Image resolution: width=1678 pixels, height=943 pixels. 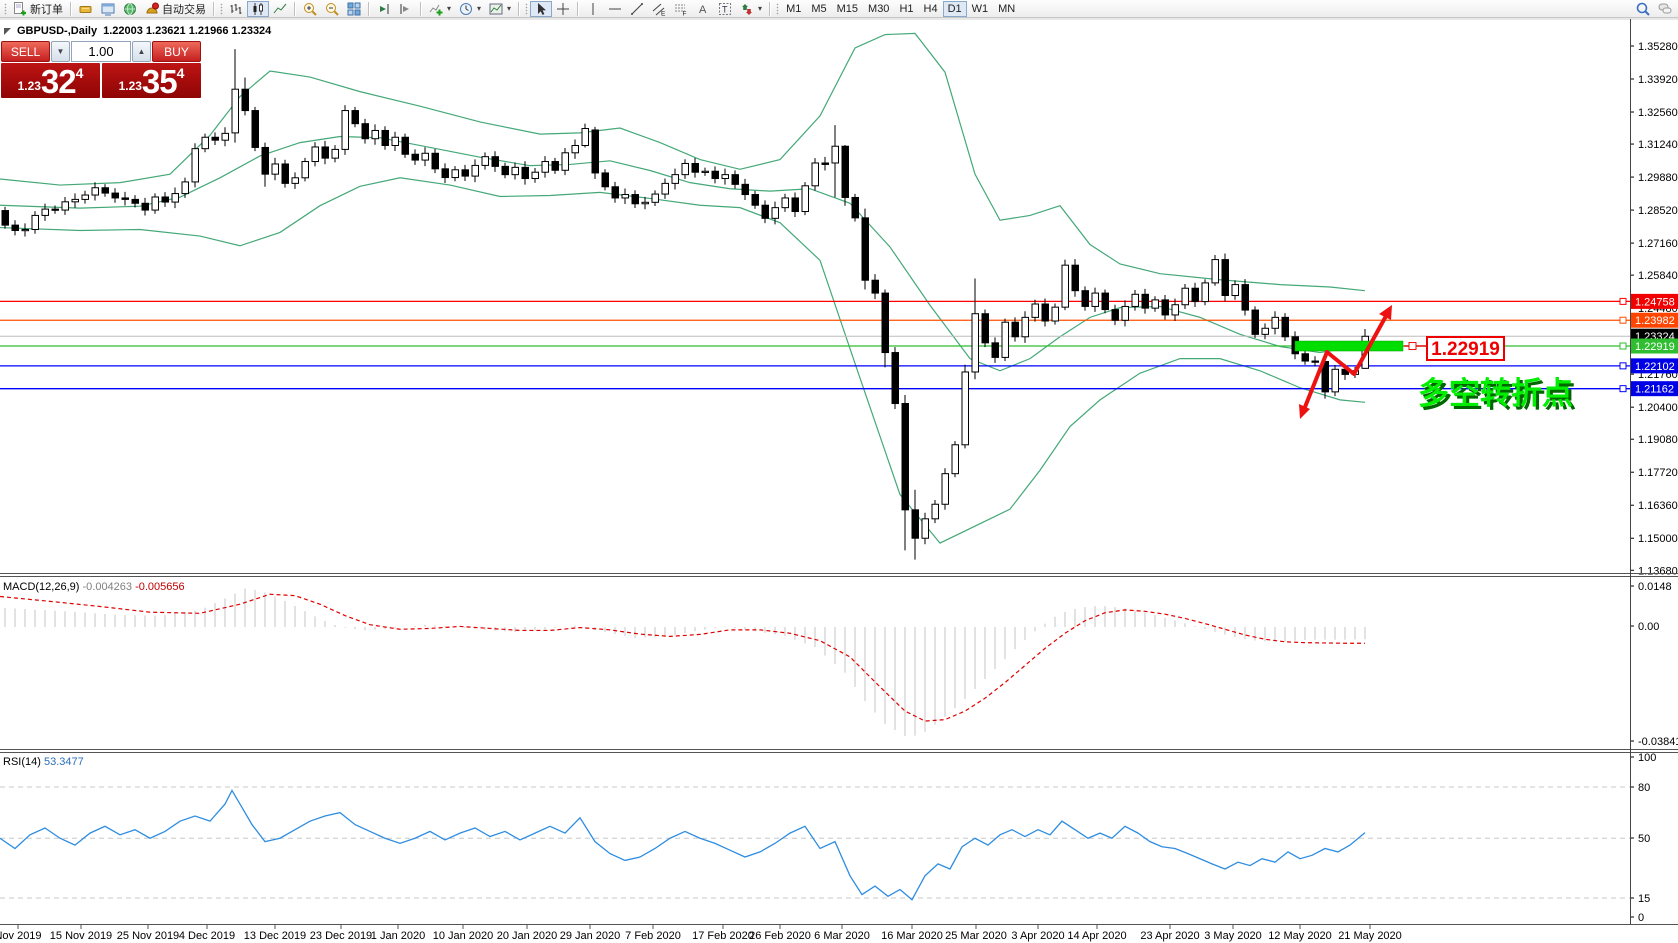 I want to click on price-axis-label: 1.29880, so click(x=1658, y=178).